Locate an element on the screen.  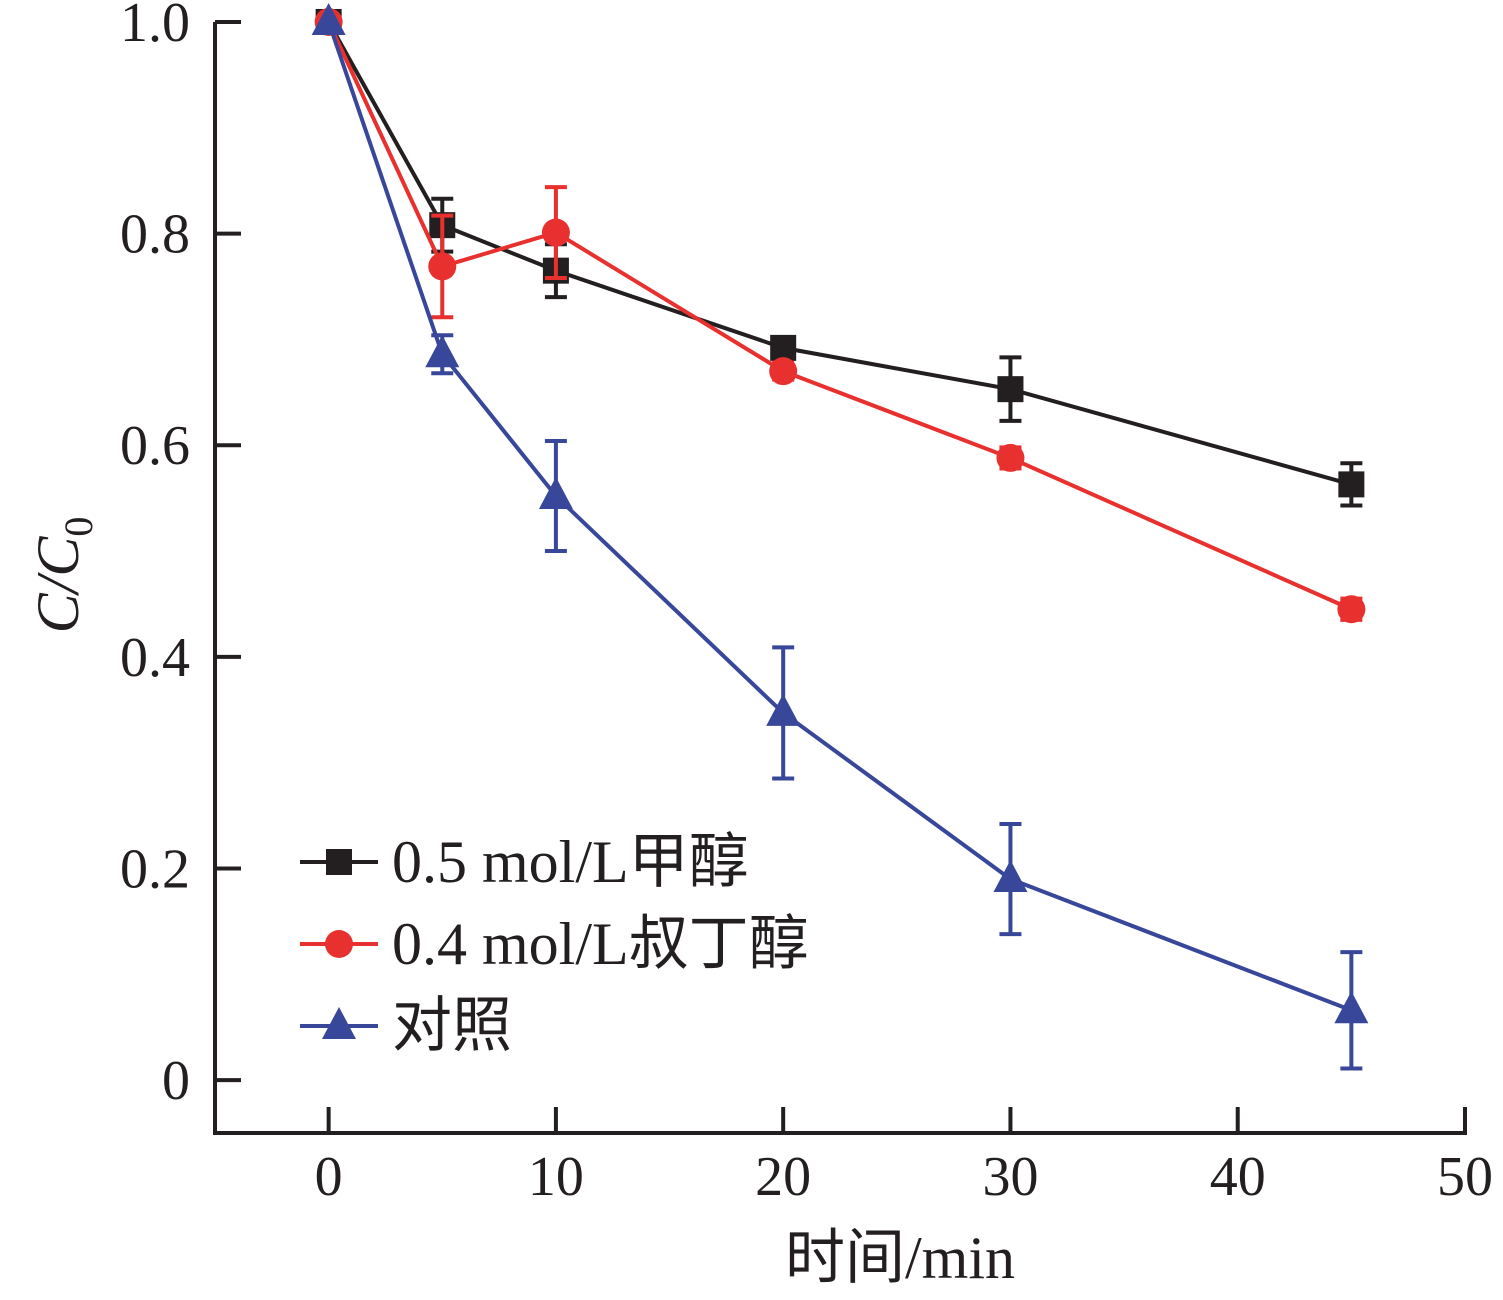
legend-label: 对照 is located at coordinates (452, 1026).